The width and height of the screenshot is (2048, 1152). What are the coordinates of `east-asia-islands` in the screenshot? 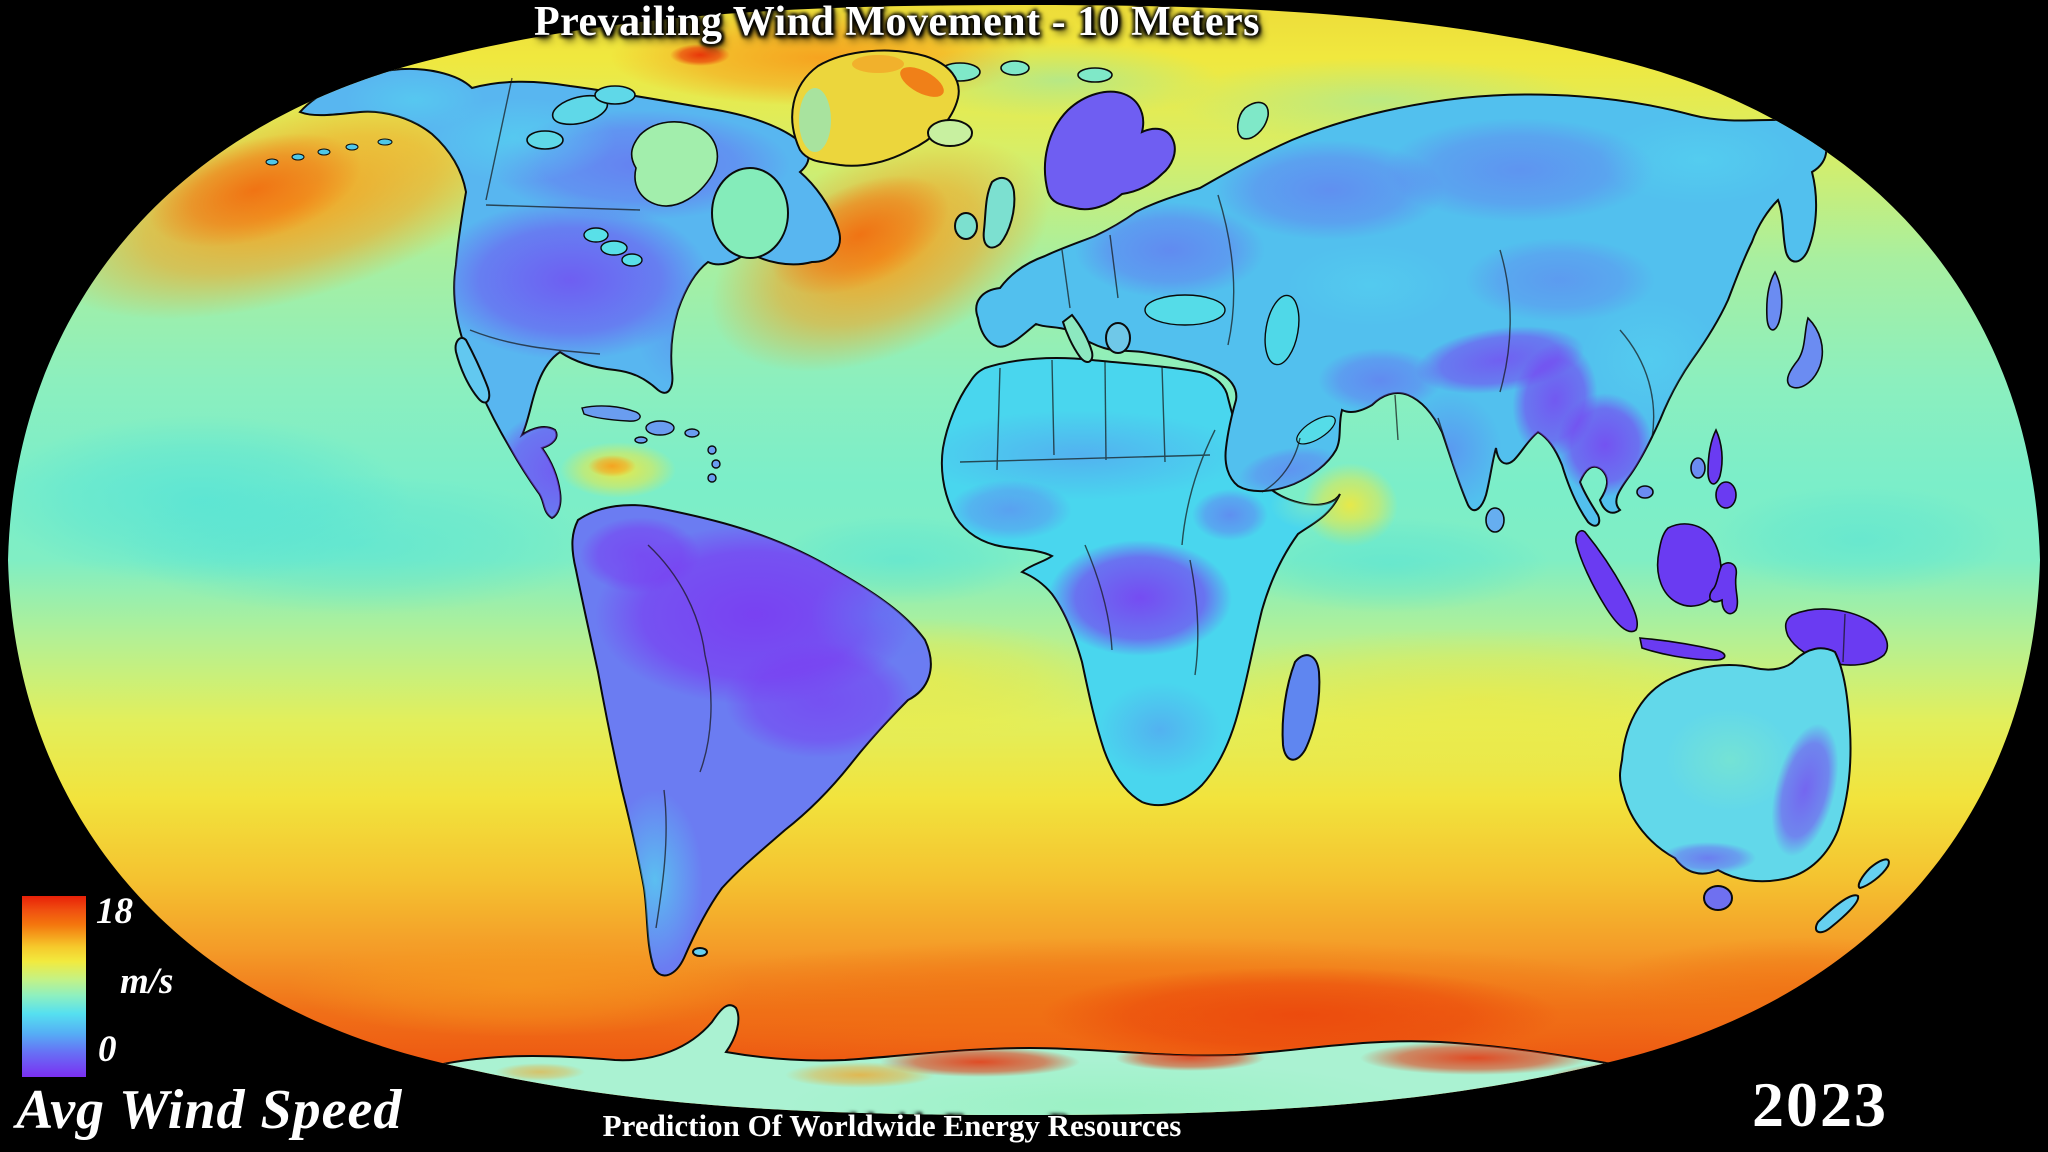 It's located at (1654, 401).